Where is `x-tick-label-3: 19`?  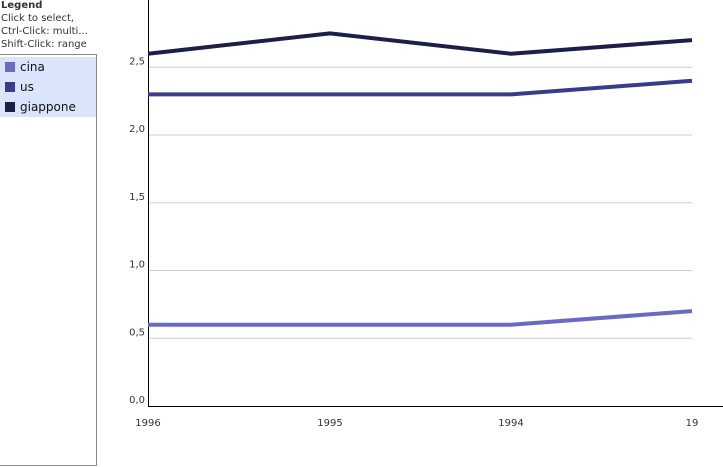
x-tick-label-3: 19 is located at coordinates (692, 423).